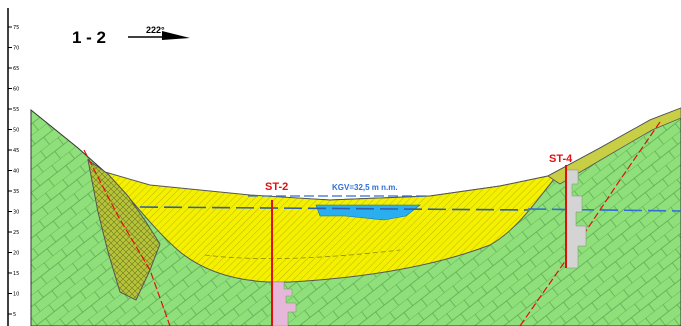  Describe the element at coordinates (16, 151) in the screenshot. I see `axis-tick-label: 45` at that location.